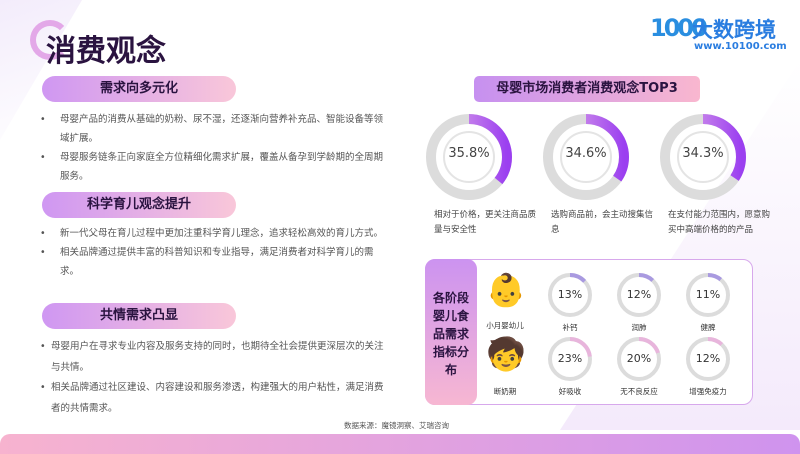 This screenshot has height=454, width=800. What do you see at coordinates (396, 425) in the screenshot?
I see `data-source: 数据来源：魔镜洞察、艾瑞咨询` at bounding box center [396, 425].